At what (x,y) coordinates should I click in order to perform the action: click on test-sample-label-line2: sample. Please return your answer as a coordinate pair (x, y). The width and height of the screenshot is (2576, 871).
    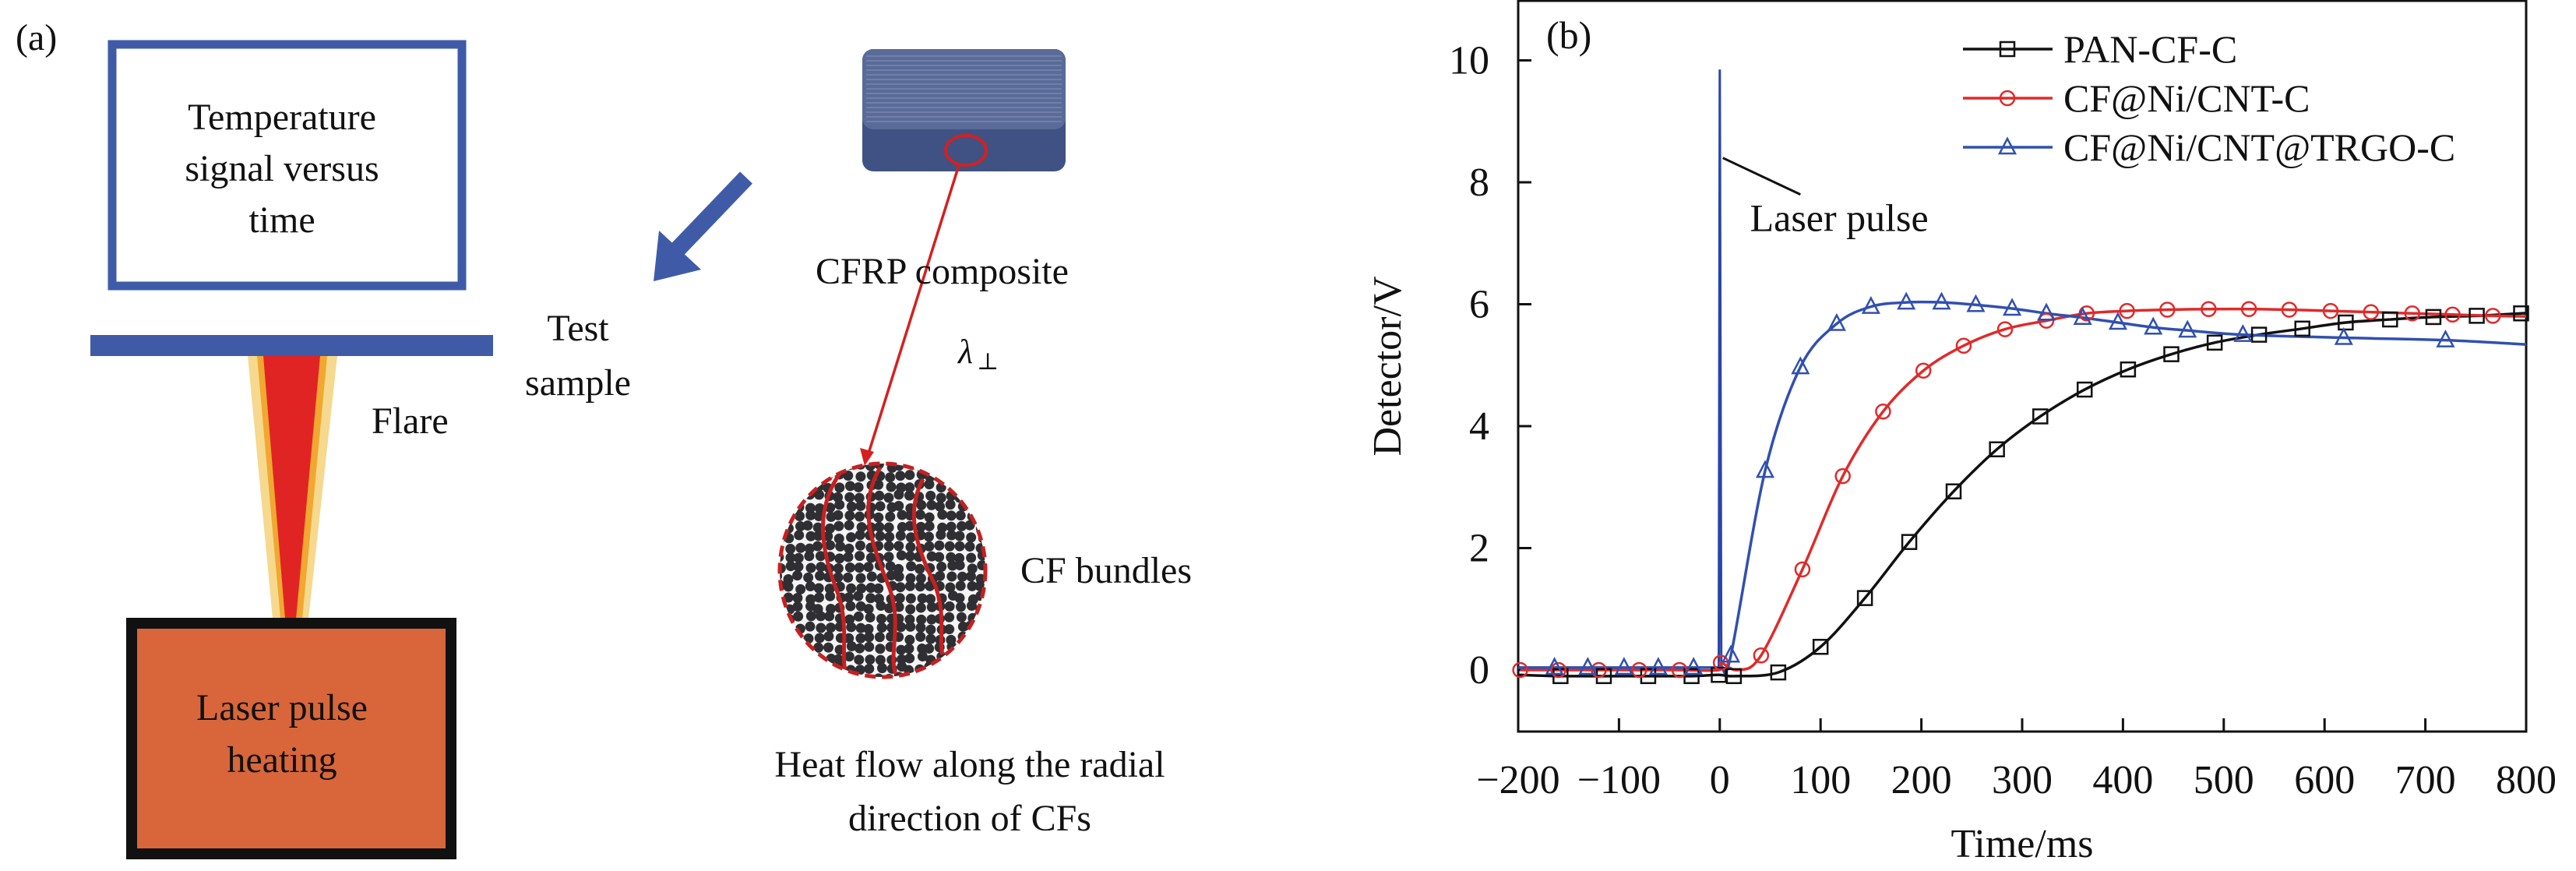
    Looking at the image, I should click on (578, 383).